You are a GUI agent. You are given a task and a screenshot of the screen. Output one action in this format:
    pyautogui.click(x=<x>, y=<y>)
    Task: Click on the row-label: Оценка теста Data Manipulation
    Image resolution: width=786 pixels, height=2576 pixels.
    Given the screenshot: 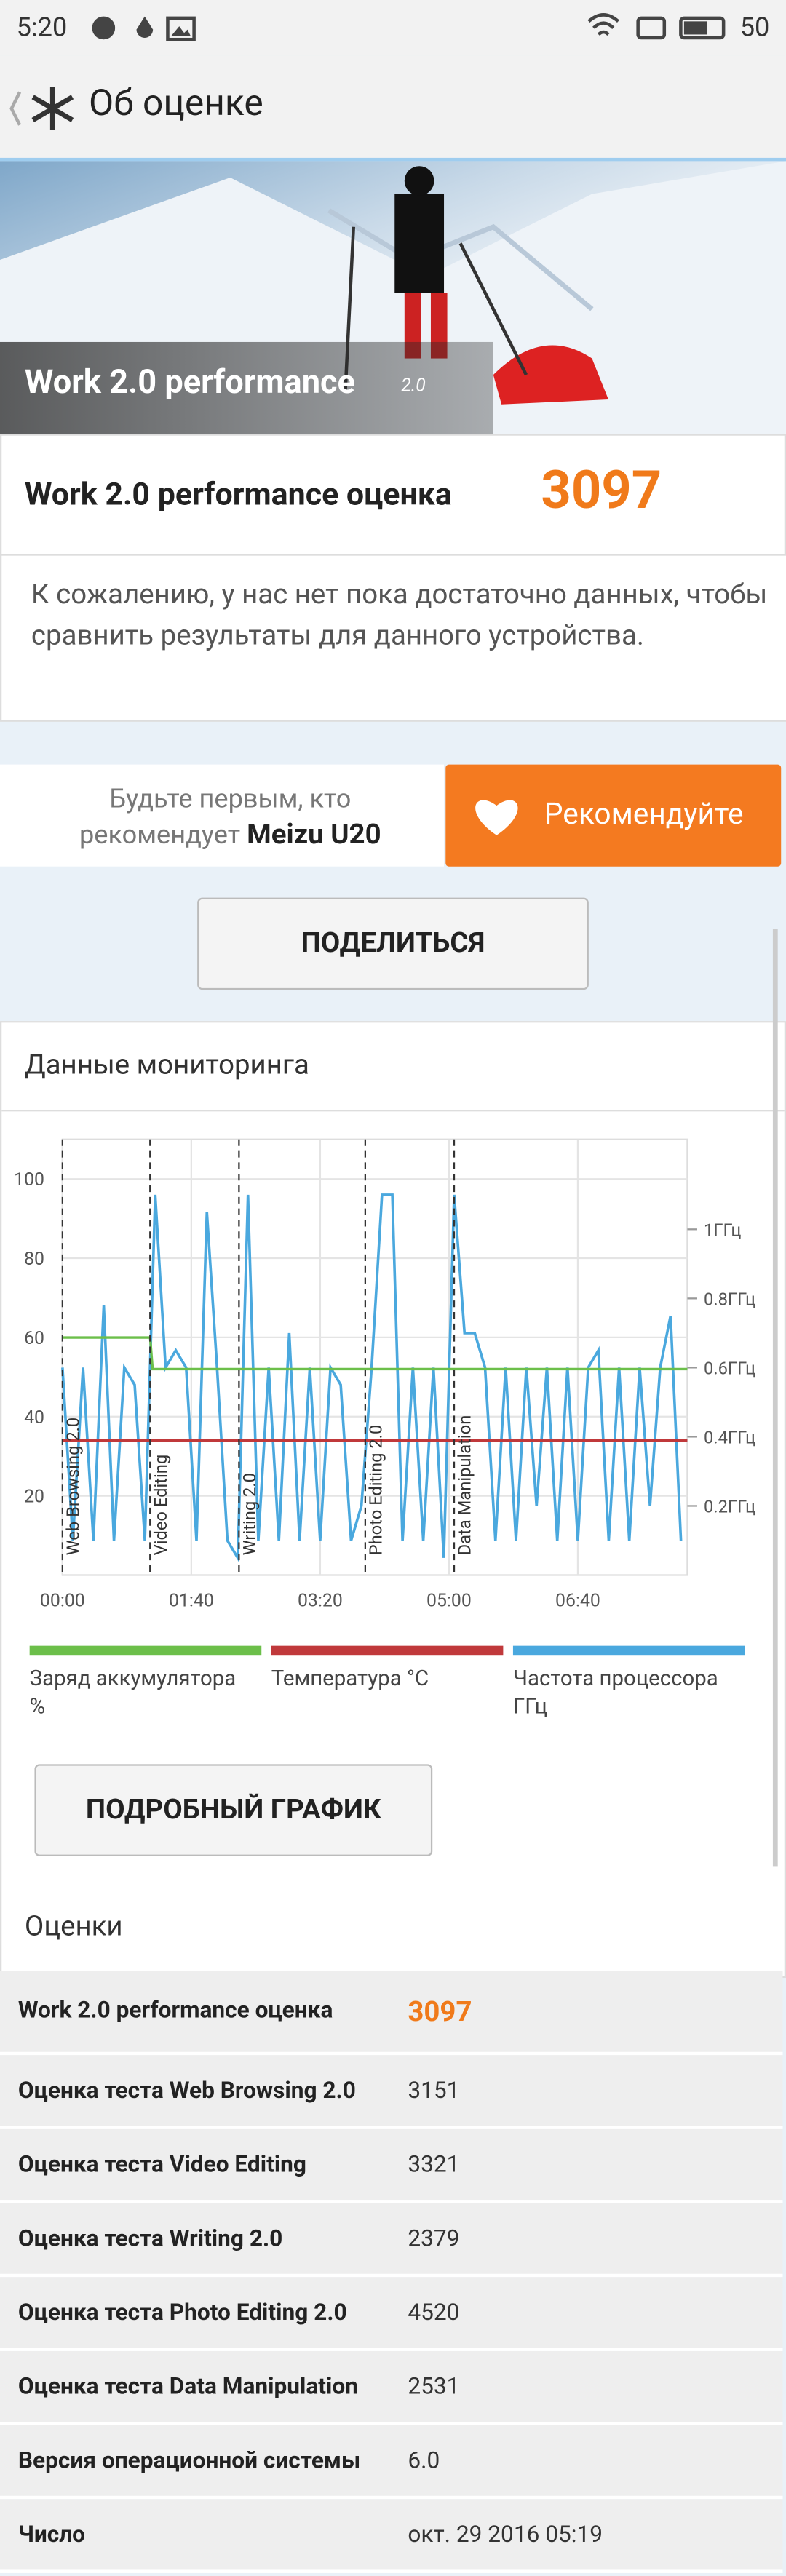 What is the action you would take?
    pyautogui.click(x=187, y=2387)
    